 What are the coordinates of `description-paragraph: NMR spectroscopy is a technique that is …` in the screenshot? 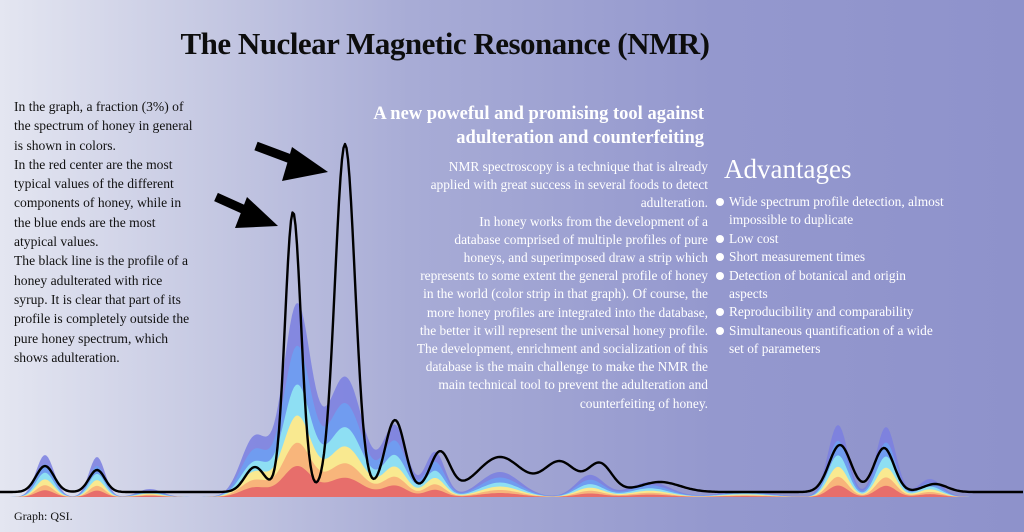 It's located at (569, 185).